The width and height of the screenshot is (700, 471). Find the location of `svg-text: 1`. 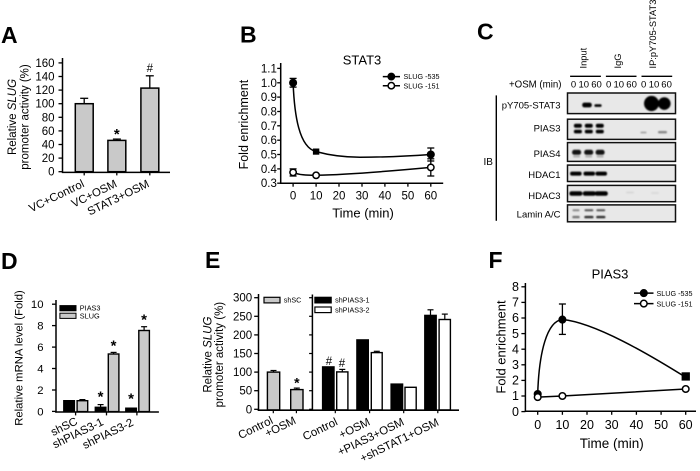

svg-text: 1 is located at coordinates (515, 396).